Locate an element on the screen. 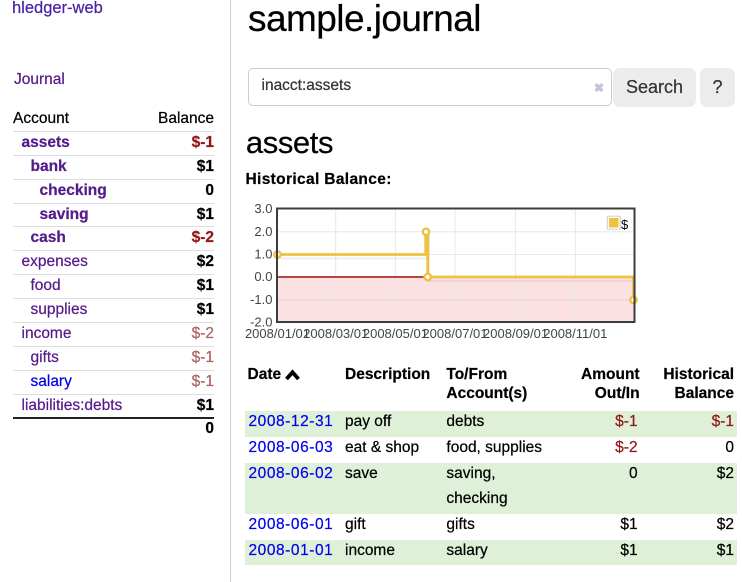 Image resolution: width=742 pixels, height=582 pixels. svg-text: 2008/07/01 is located at coordinates (454, 333).